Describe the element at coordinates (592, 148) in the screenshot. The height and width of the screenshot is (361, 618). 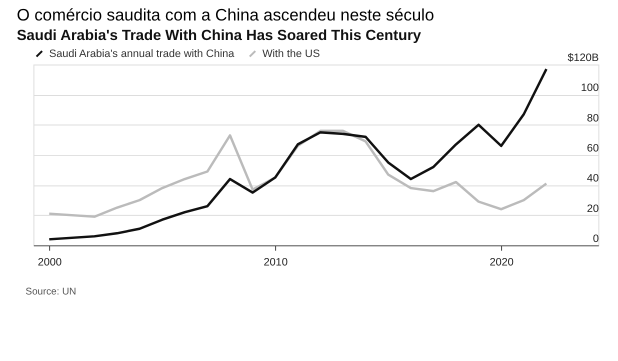
I see `y-tick-label: 60` at that location.